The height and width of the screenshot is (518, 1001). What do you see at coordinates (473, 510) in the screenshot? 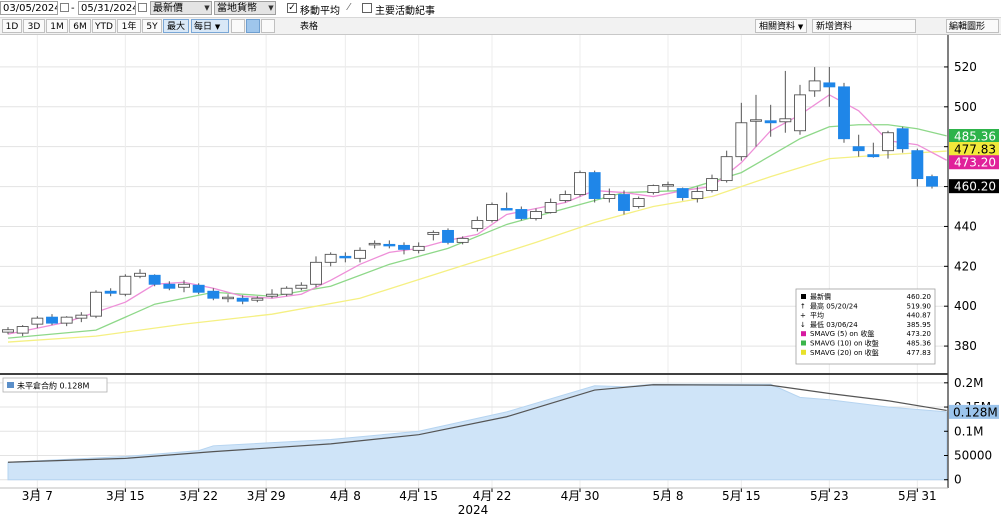
I see `year-label: 2024` at bounding box center [473, 510].